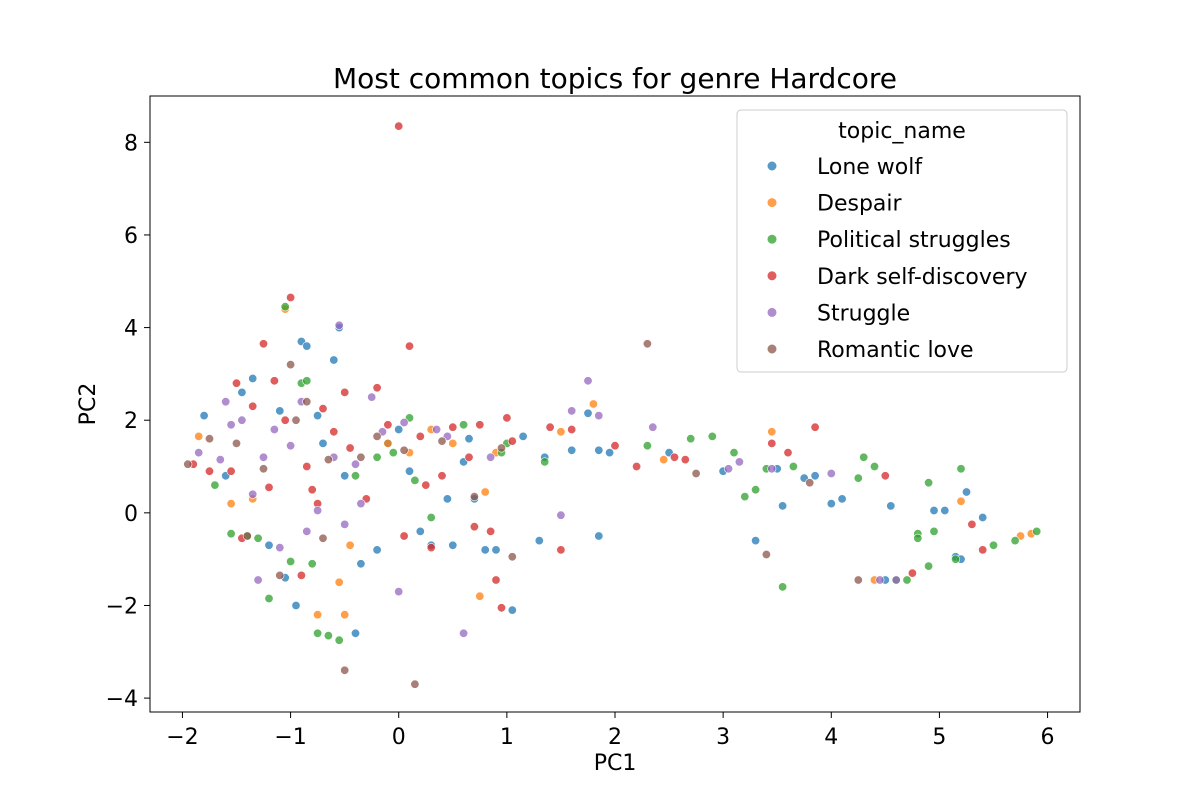 Image resolution: width=1200 pixels, height=800 pixels. What do you see at coordinates (939, 737) in the screenshot?
I see `x-tick-label: 5` at bounding box center [939, 737].